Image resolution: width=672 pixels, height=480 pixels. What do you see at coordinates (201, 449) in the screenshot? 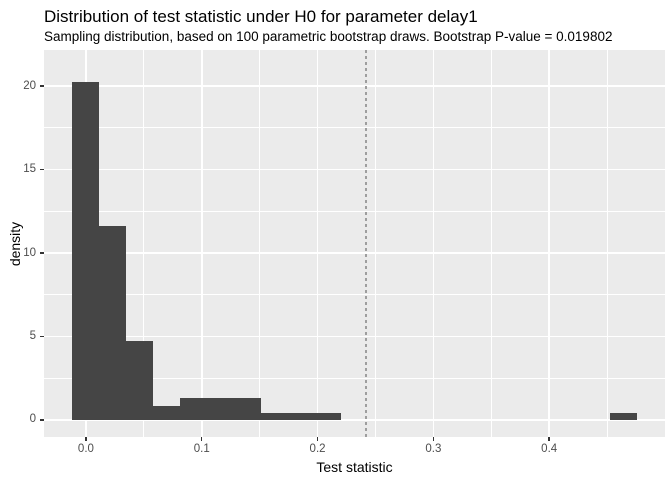
I see `x-axis-tick-label: 0.1` at bounding box center [201, 449].